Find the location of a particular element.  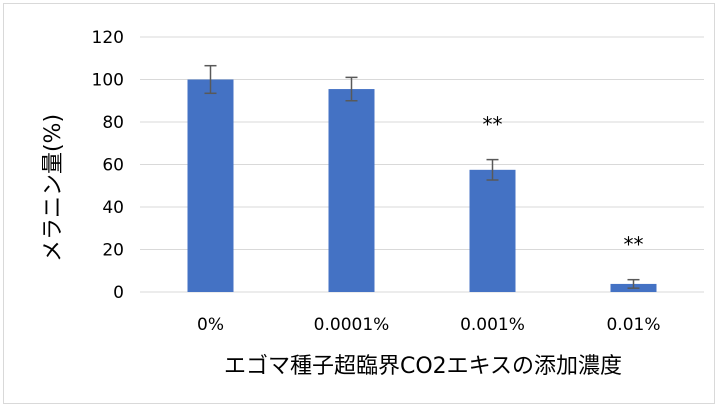

x-tick-label: 0.0001% is located at coordinates (352, 325).